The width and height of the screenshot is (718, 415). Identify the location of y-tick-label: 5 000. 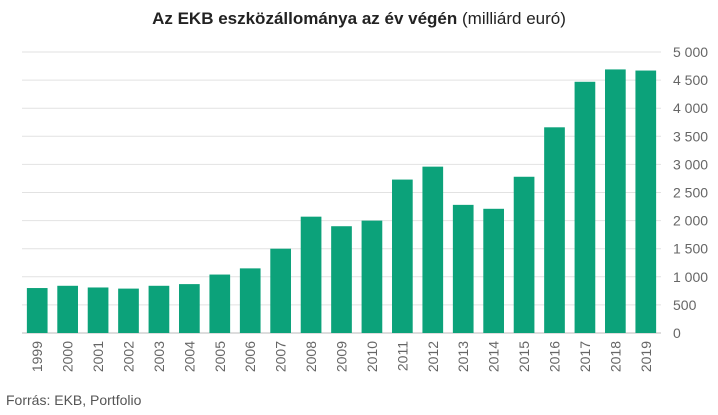
(690, 52).